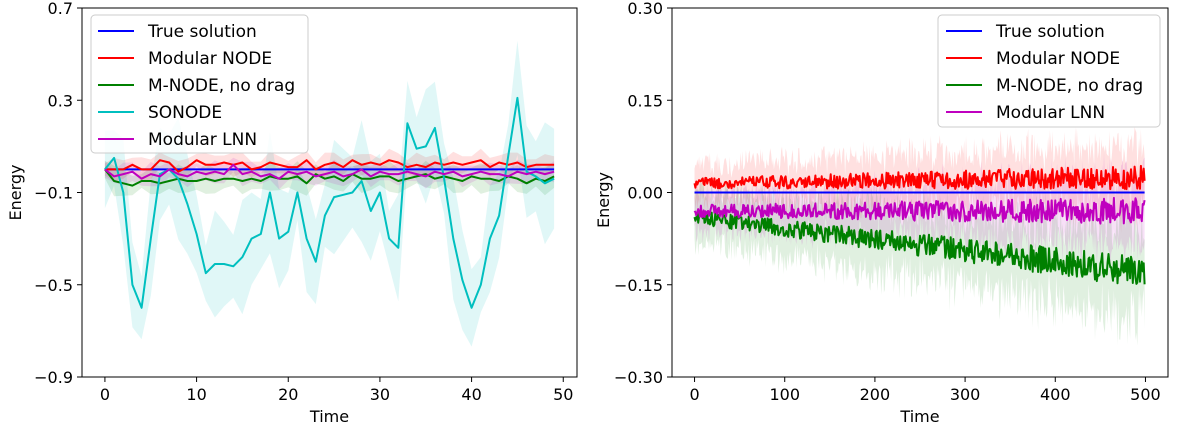 This screenshot has height=427, width=1194. Describe the element at coordinates (925, 390) in the screenshot. I see `right-x-ticks: 0 100 200 300 400 500` at that location.